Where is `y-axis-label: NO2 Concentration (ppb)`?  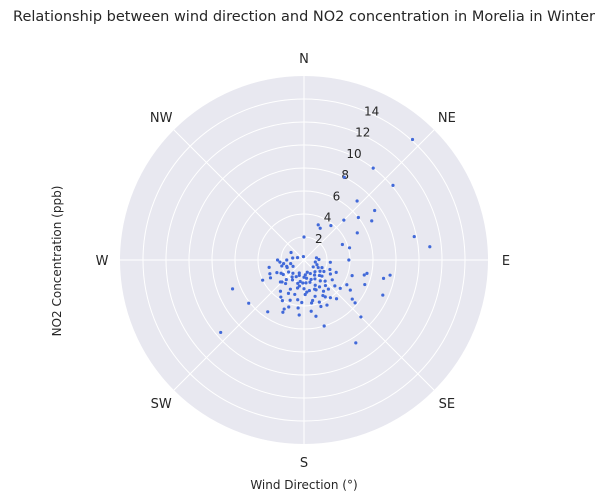
y-axis-label: NO2 Concentration (ppb) is located at coordinates (57, 261).